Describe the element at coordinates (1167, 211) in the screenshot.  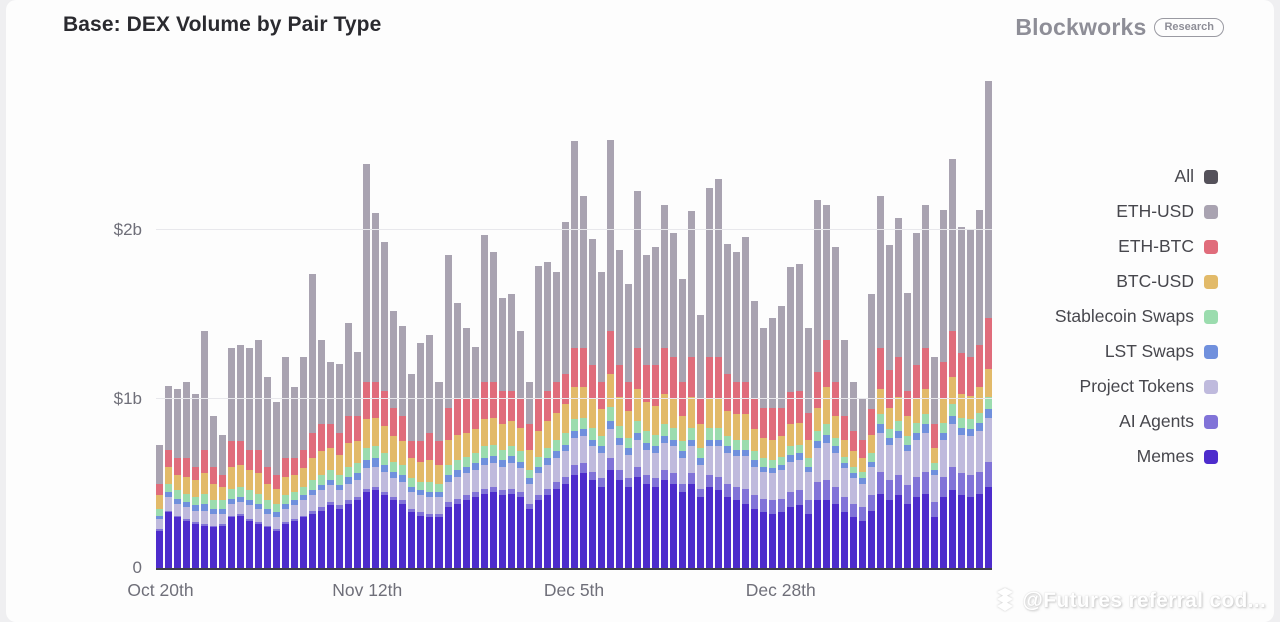
I see `legend-item-eth-usd: ETH-USD` at that location.